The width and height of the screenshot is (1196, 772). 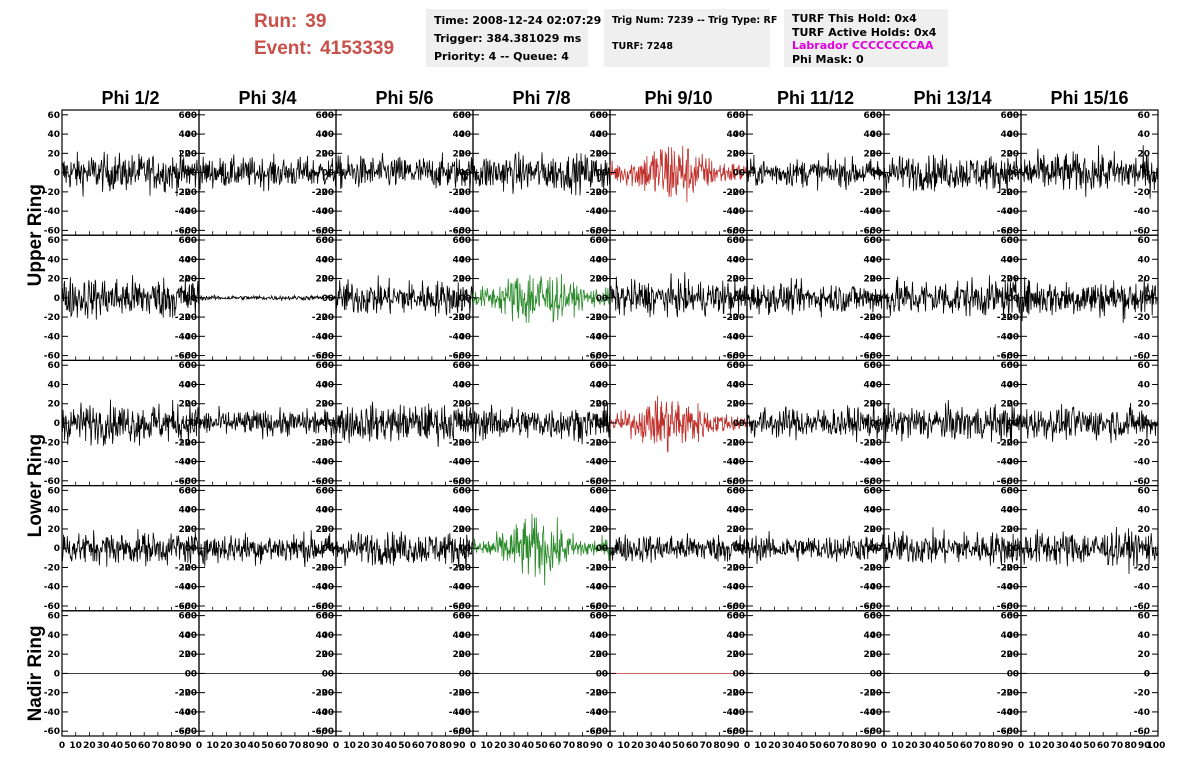 I want to click on x-tick-label: 90, so click(x=733, y=746).